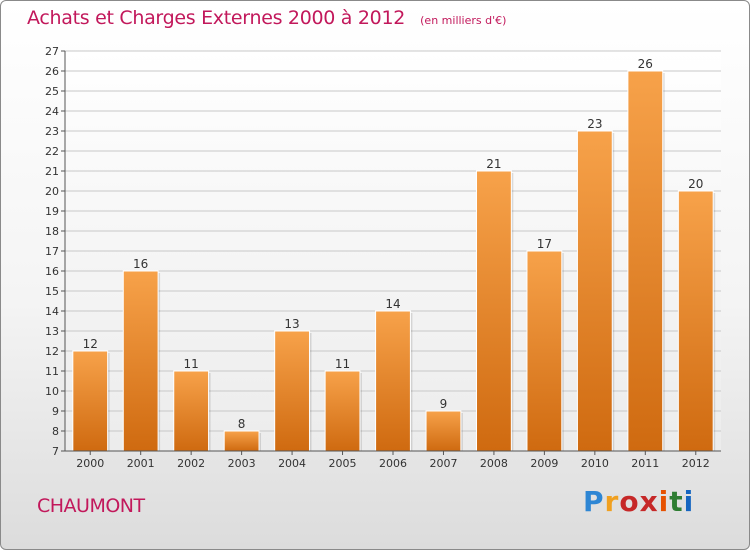  What do you see at coordinates (612, 501) in the screenshot?
I see `brand-letter: r` at bounding box center [612, 501].